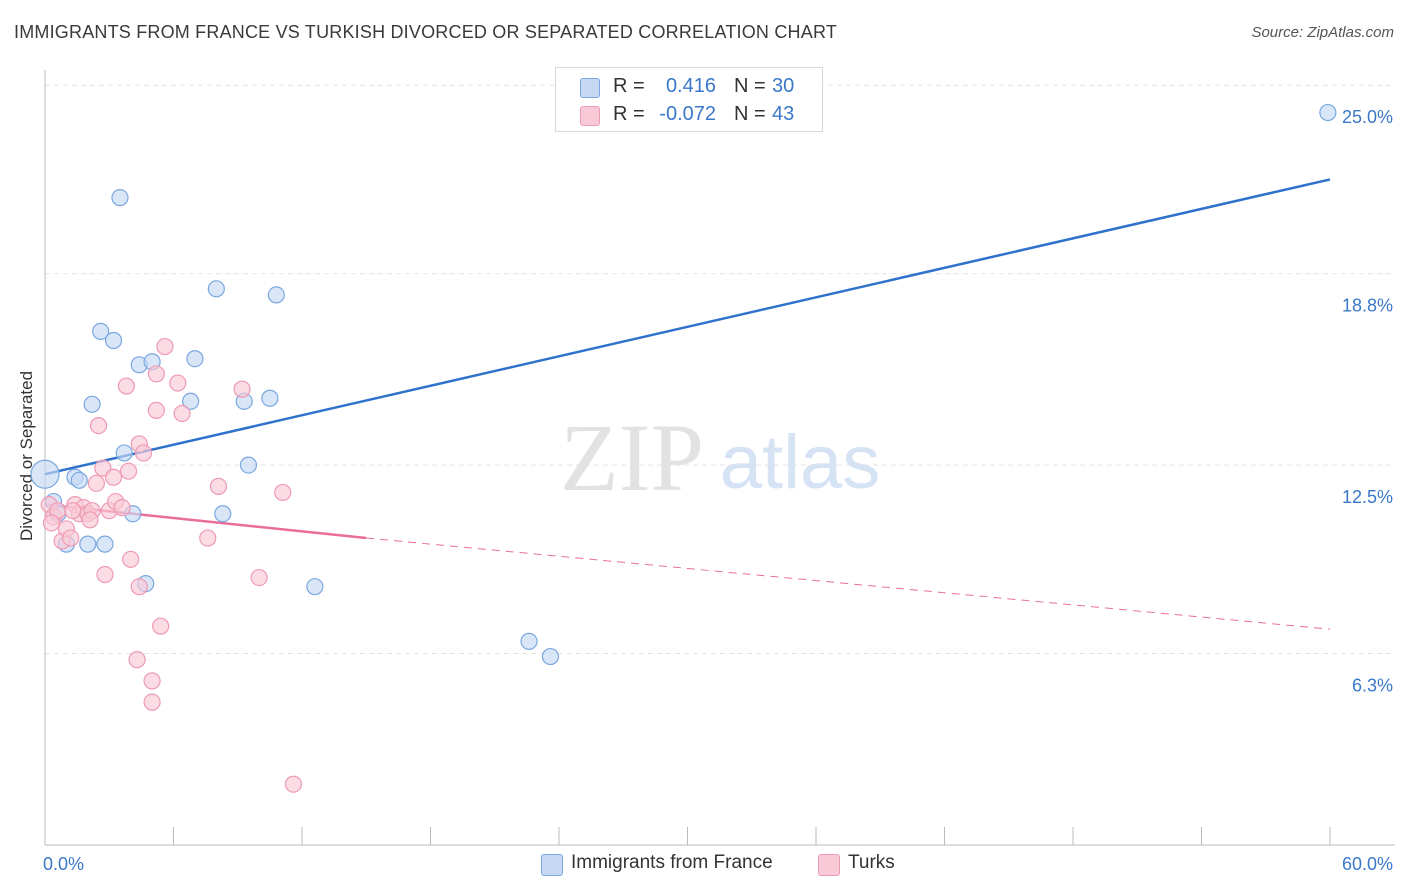 This screenshot has width=1406, height=892. I want to click on r-value: -0.072, so click(687, 114).